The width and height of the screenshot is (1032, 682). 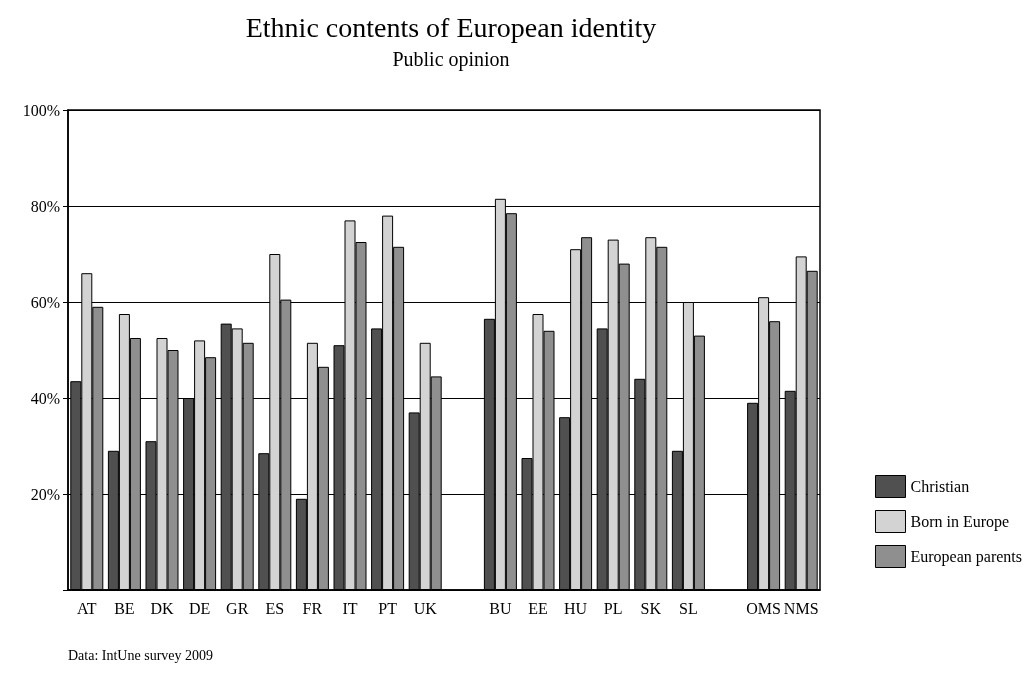 I want to click on x-tick-label: DE, so click(x=199, y=608).